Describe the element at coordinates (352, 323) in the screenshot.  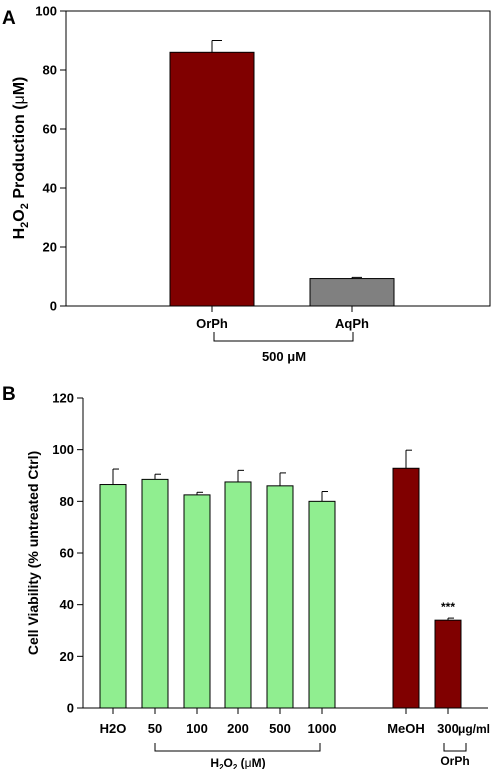
I see `x-tick-label: AqPh` at that location.